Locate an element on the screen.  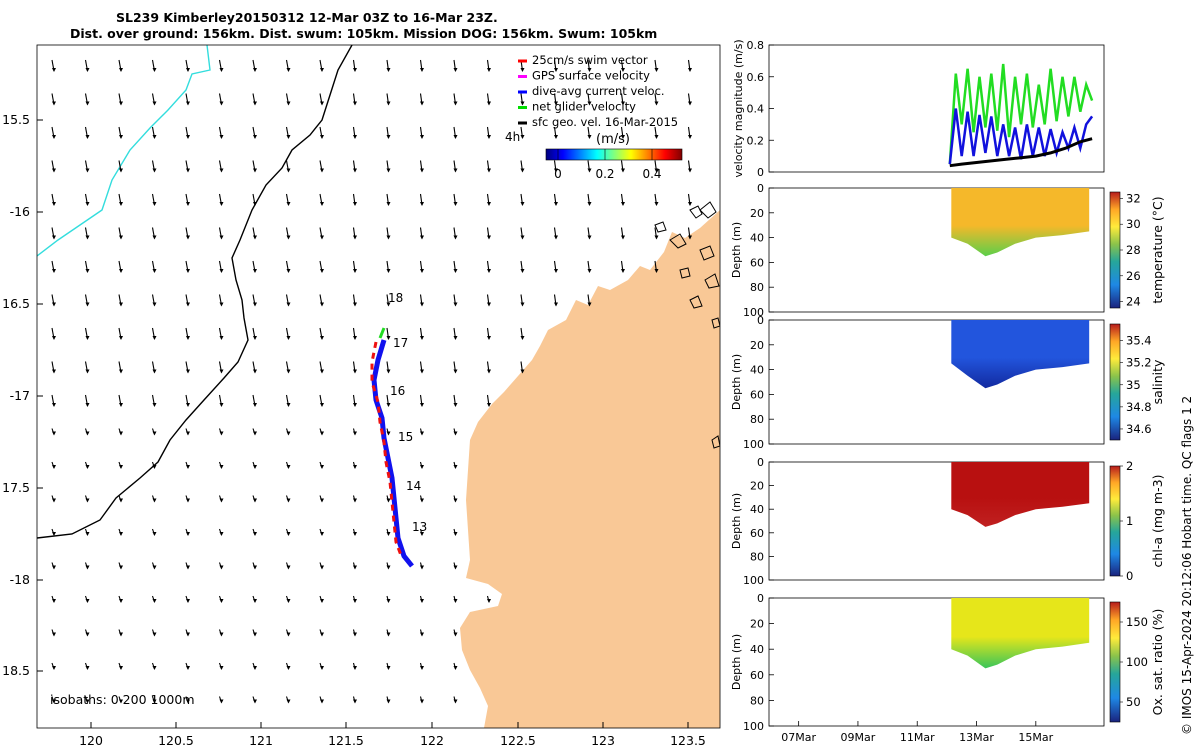
depth-tick-label: 20 is located at coordinates (757, 624).